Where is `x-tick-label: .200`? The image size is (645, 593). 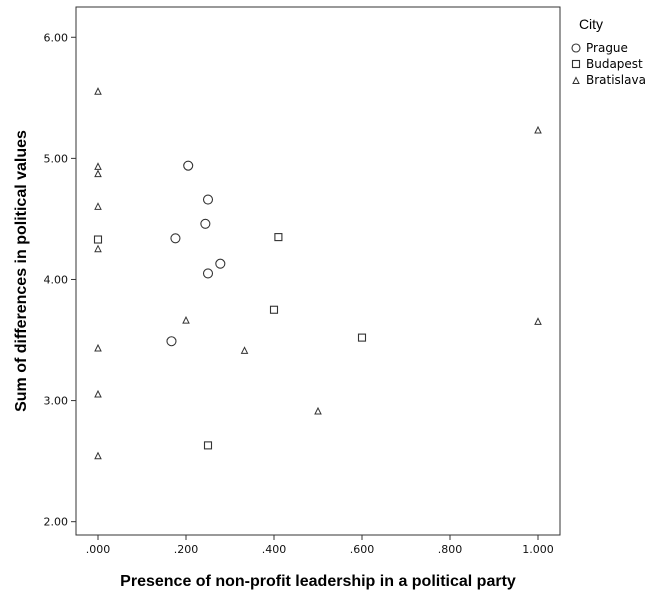 x-tick-label: .200 is located at coordinates (186, 549).